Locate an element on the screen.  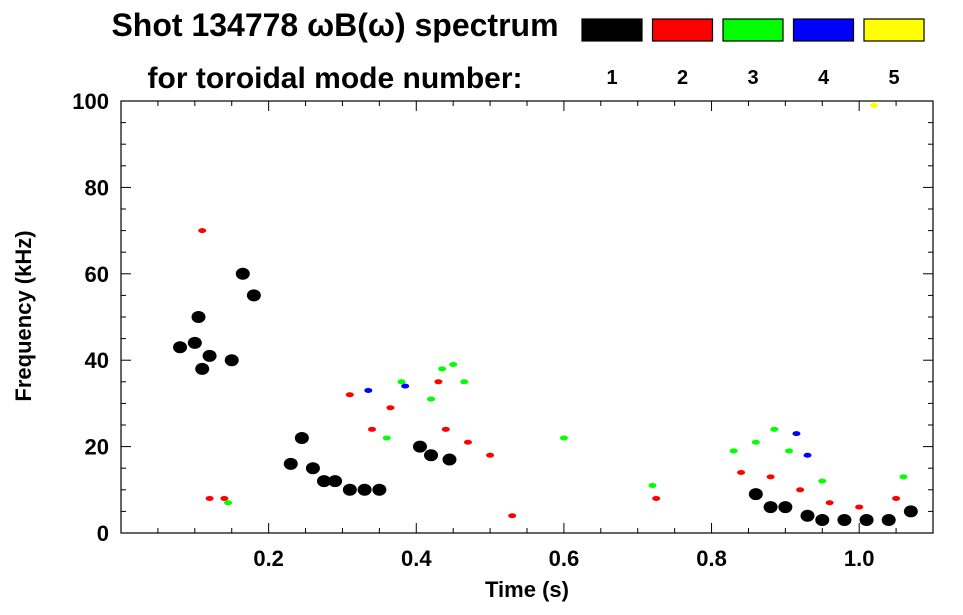
legend-label-2: 2 is located at coordinates (682, 78).